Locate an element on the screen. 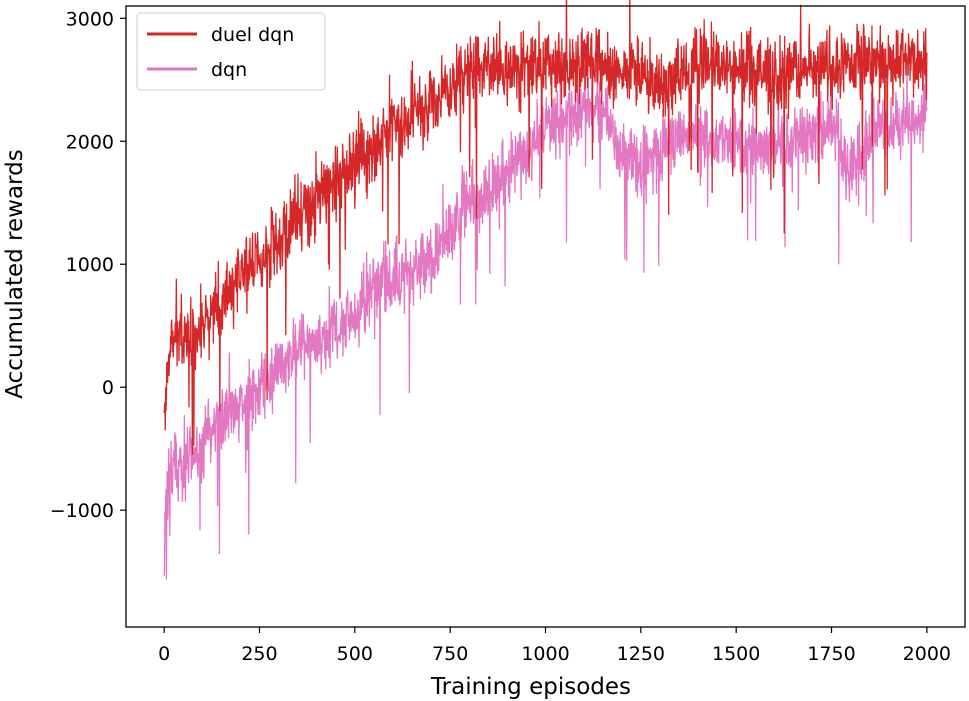 The height and width of the screenshot is (701, 969). y-tick-label: 0 is located at coordinates (108, 388).